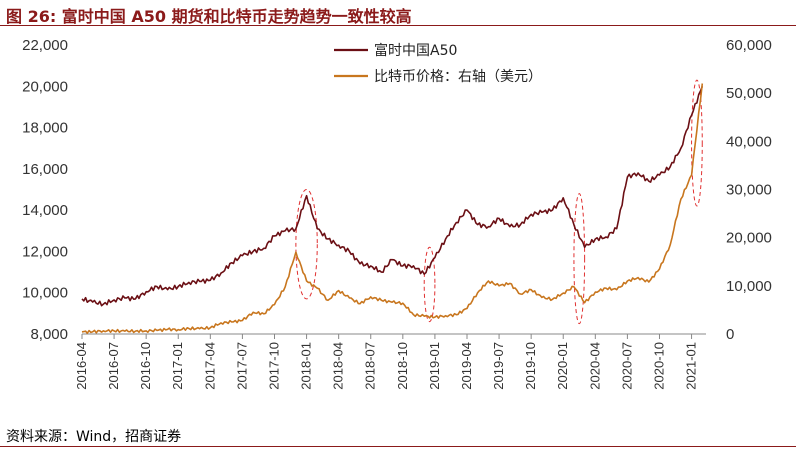 The height and width of the screenshot is (450, 796). I want to click on y-left-tick-label: 8,000, so click(49, 334).